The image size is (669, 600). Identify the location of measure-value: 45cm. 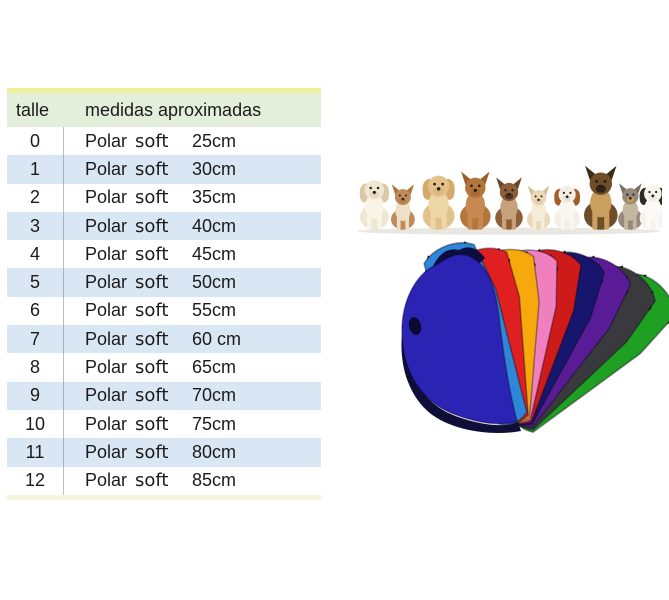
(214, 253).